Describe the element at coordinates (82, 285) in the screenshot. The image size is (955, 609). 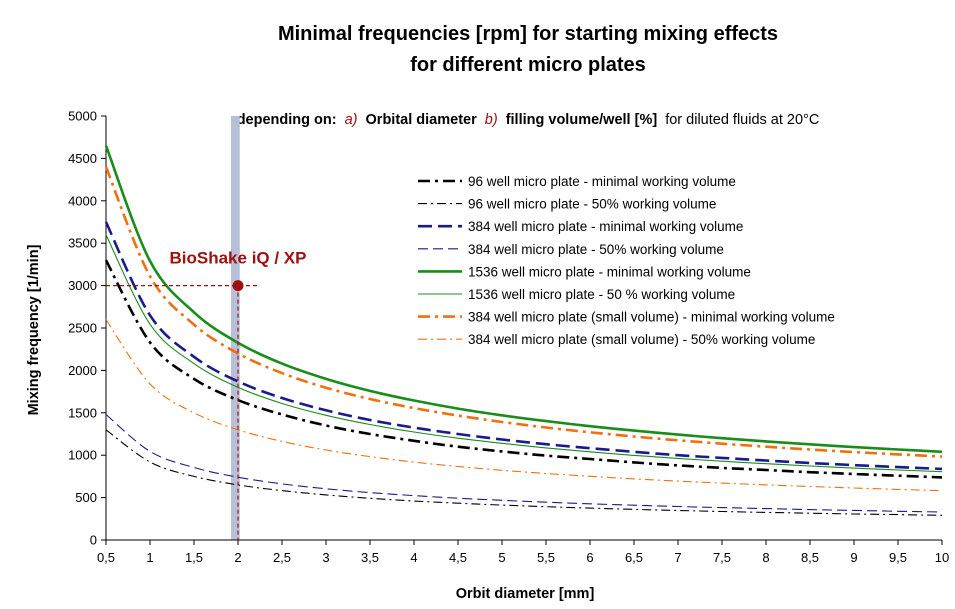
I see `y-tick-label: 3000` at that location.